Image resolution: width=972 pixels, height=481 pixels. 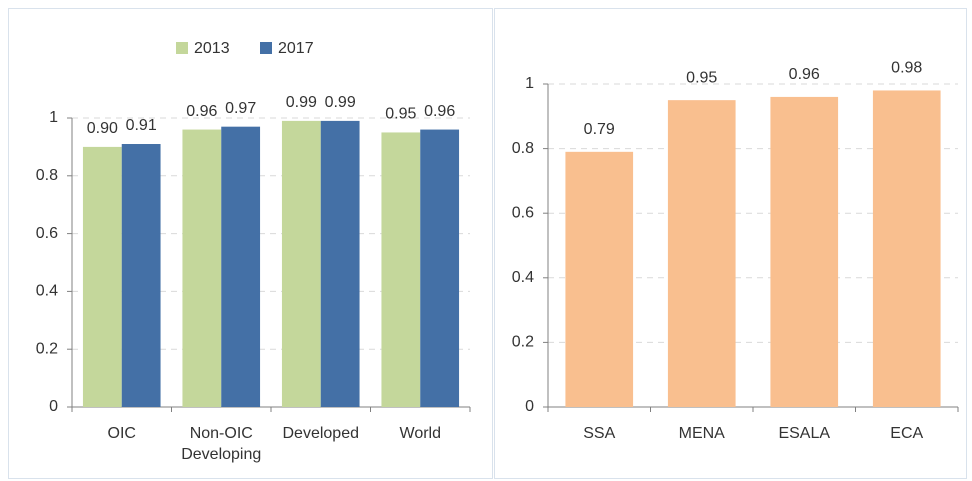 I want to click on x-tick-label: Non-OIC Developing, so click(x=221, y=444).